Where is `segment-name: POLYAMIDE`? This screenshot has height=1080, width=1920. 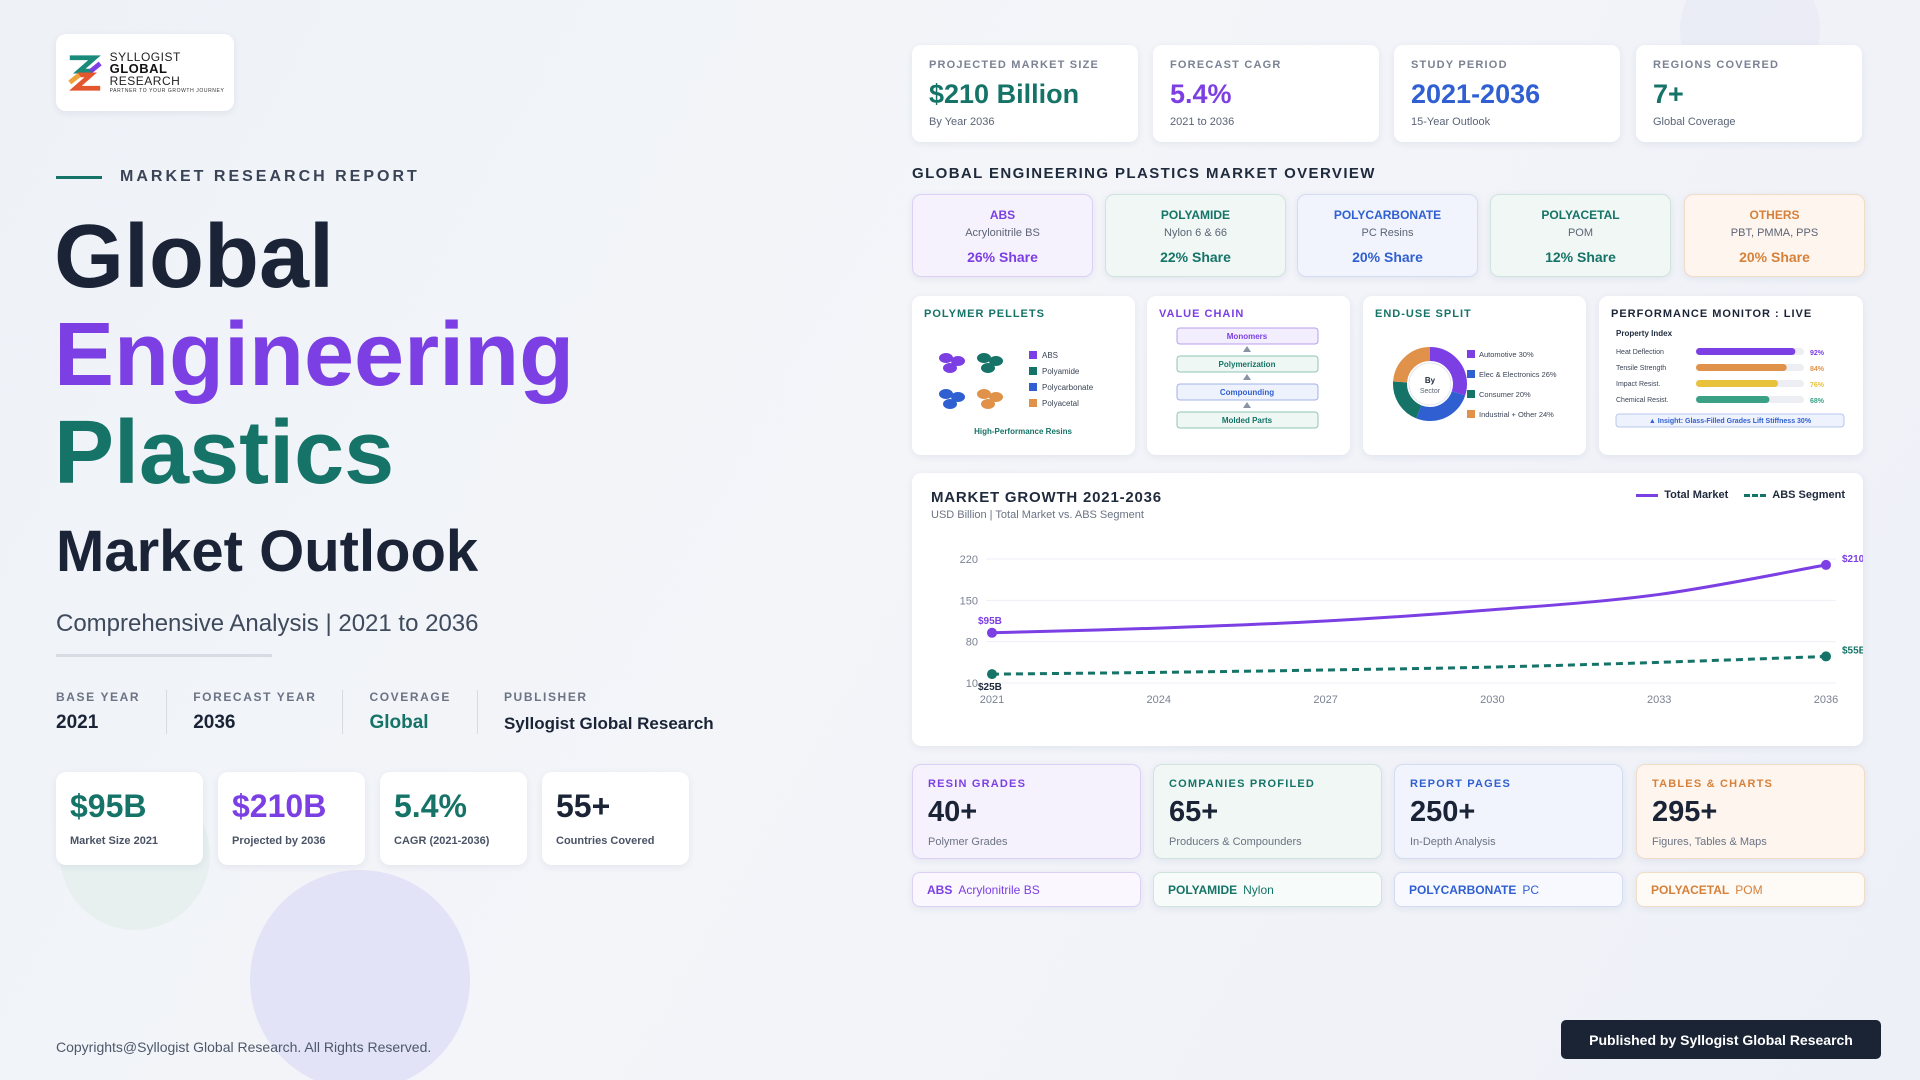 segment-name: POLYAMIDE is located at coordinates (1195, 215).